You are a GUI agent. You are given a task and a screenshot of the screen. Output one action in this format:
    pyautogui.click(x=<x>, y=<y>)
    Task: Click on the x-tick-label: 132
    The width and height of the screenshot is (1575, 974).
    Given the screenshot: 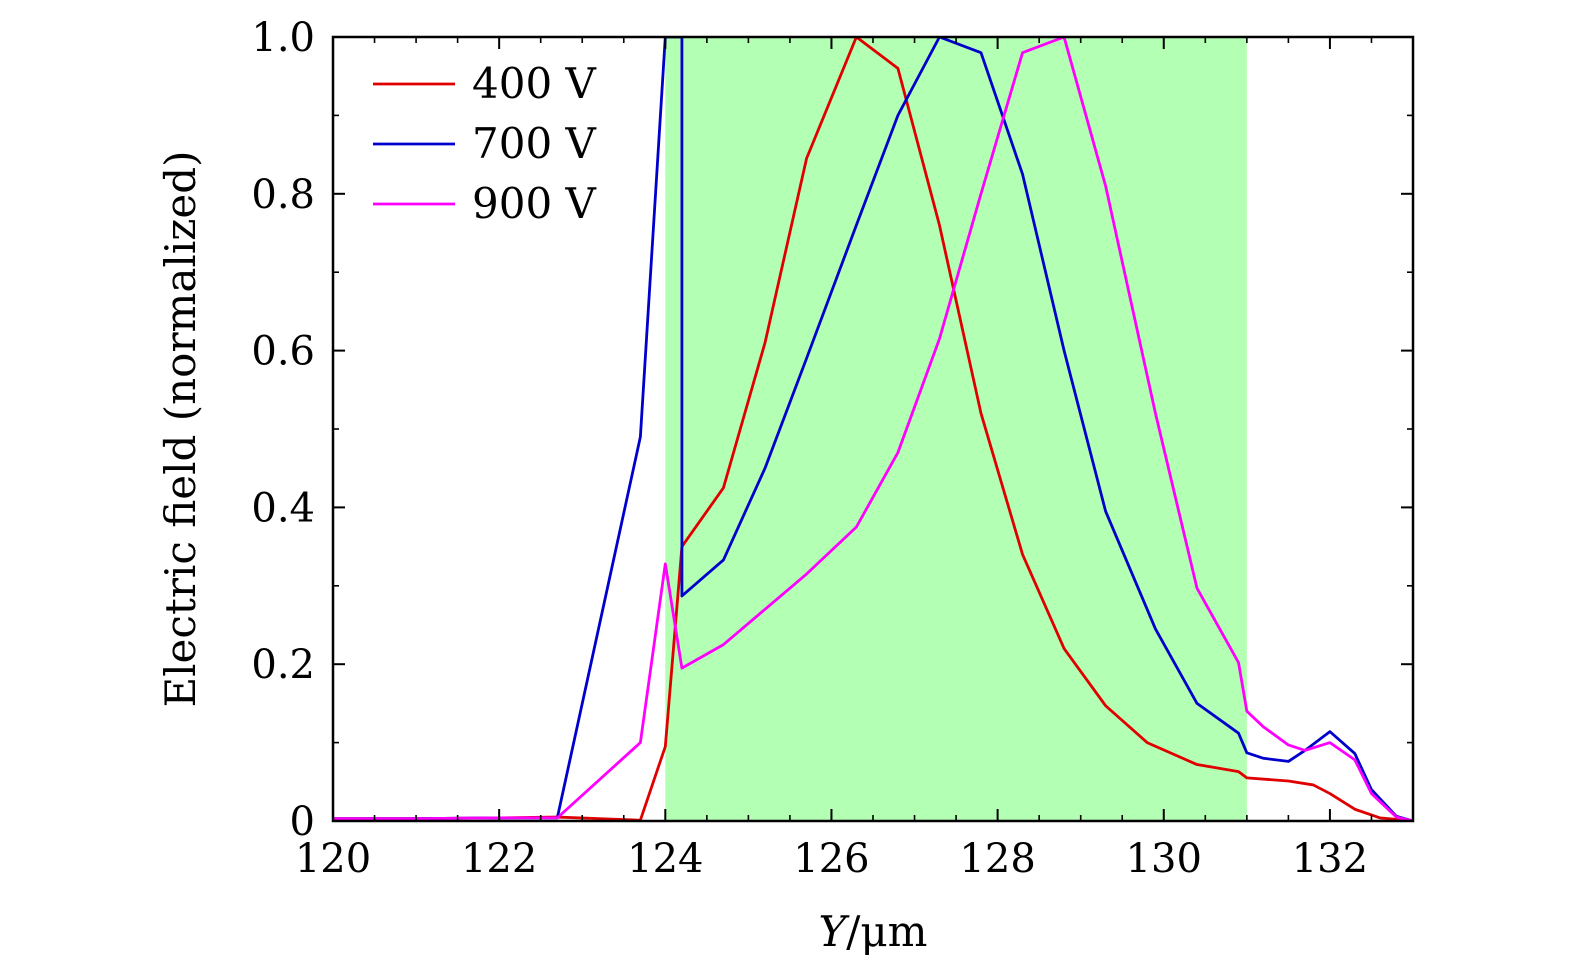 What is the action you would take?
    pyautogui.click(x=1330, y=859)
    